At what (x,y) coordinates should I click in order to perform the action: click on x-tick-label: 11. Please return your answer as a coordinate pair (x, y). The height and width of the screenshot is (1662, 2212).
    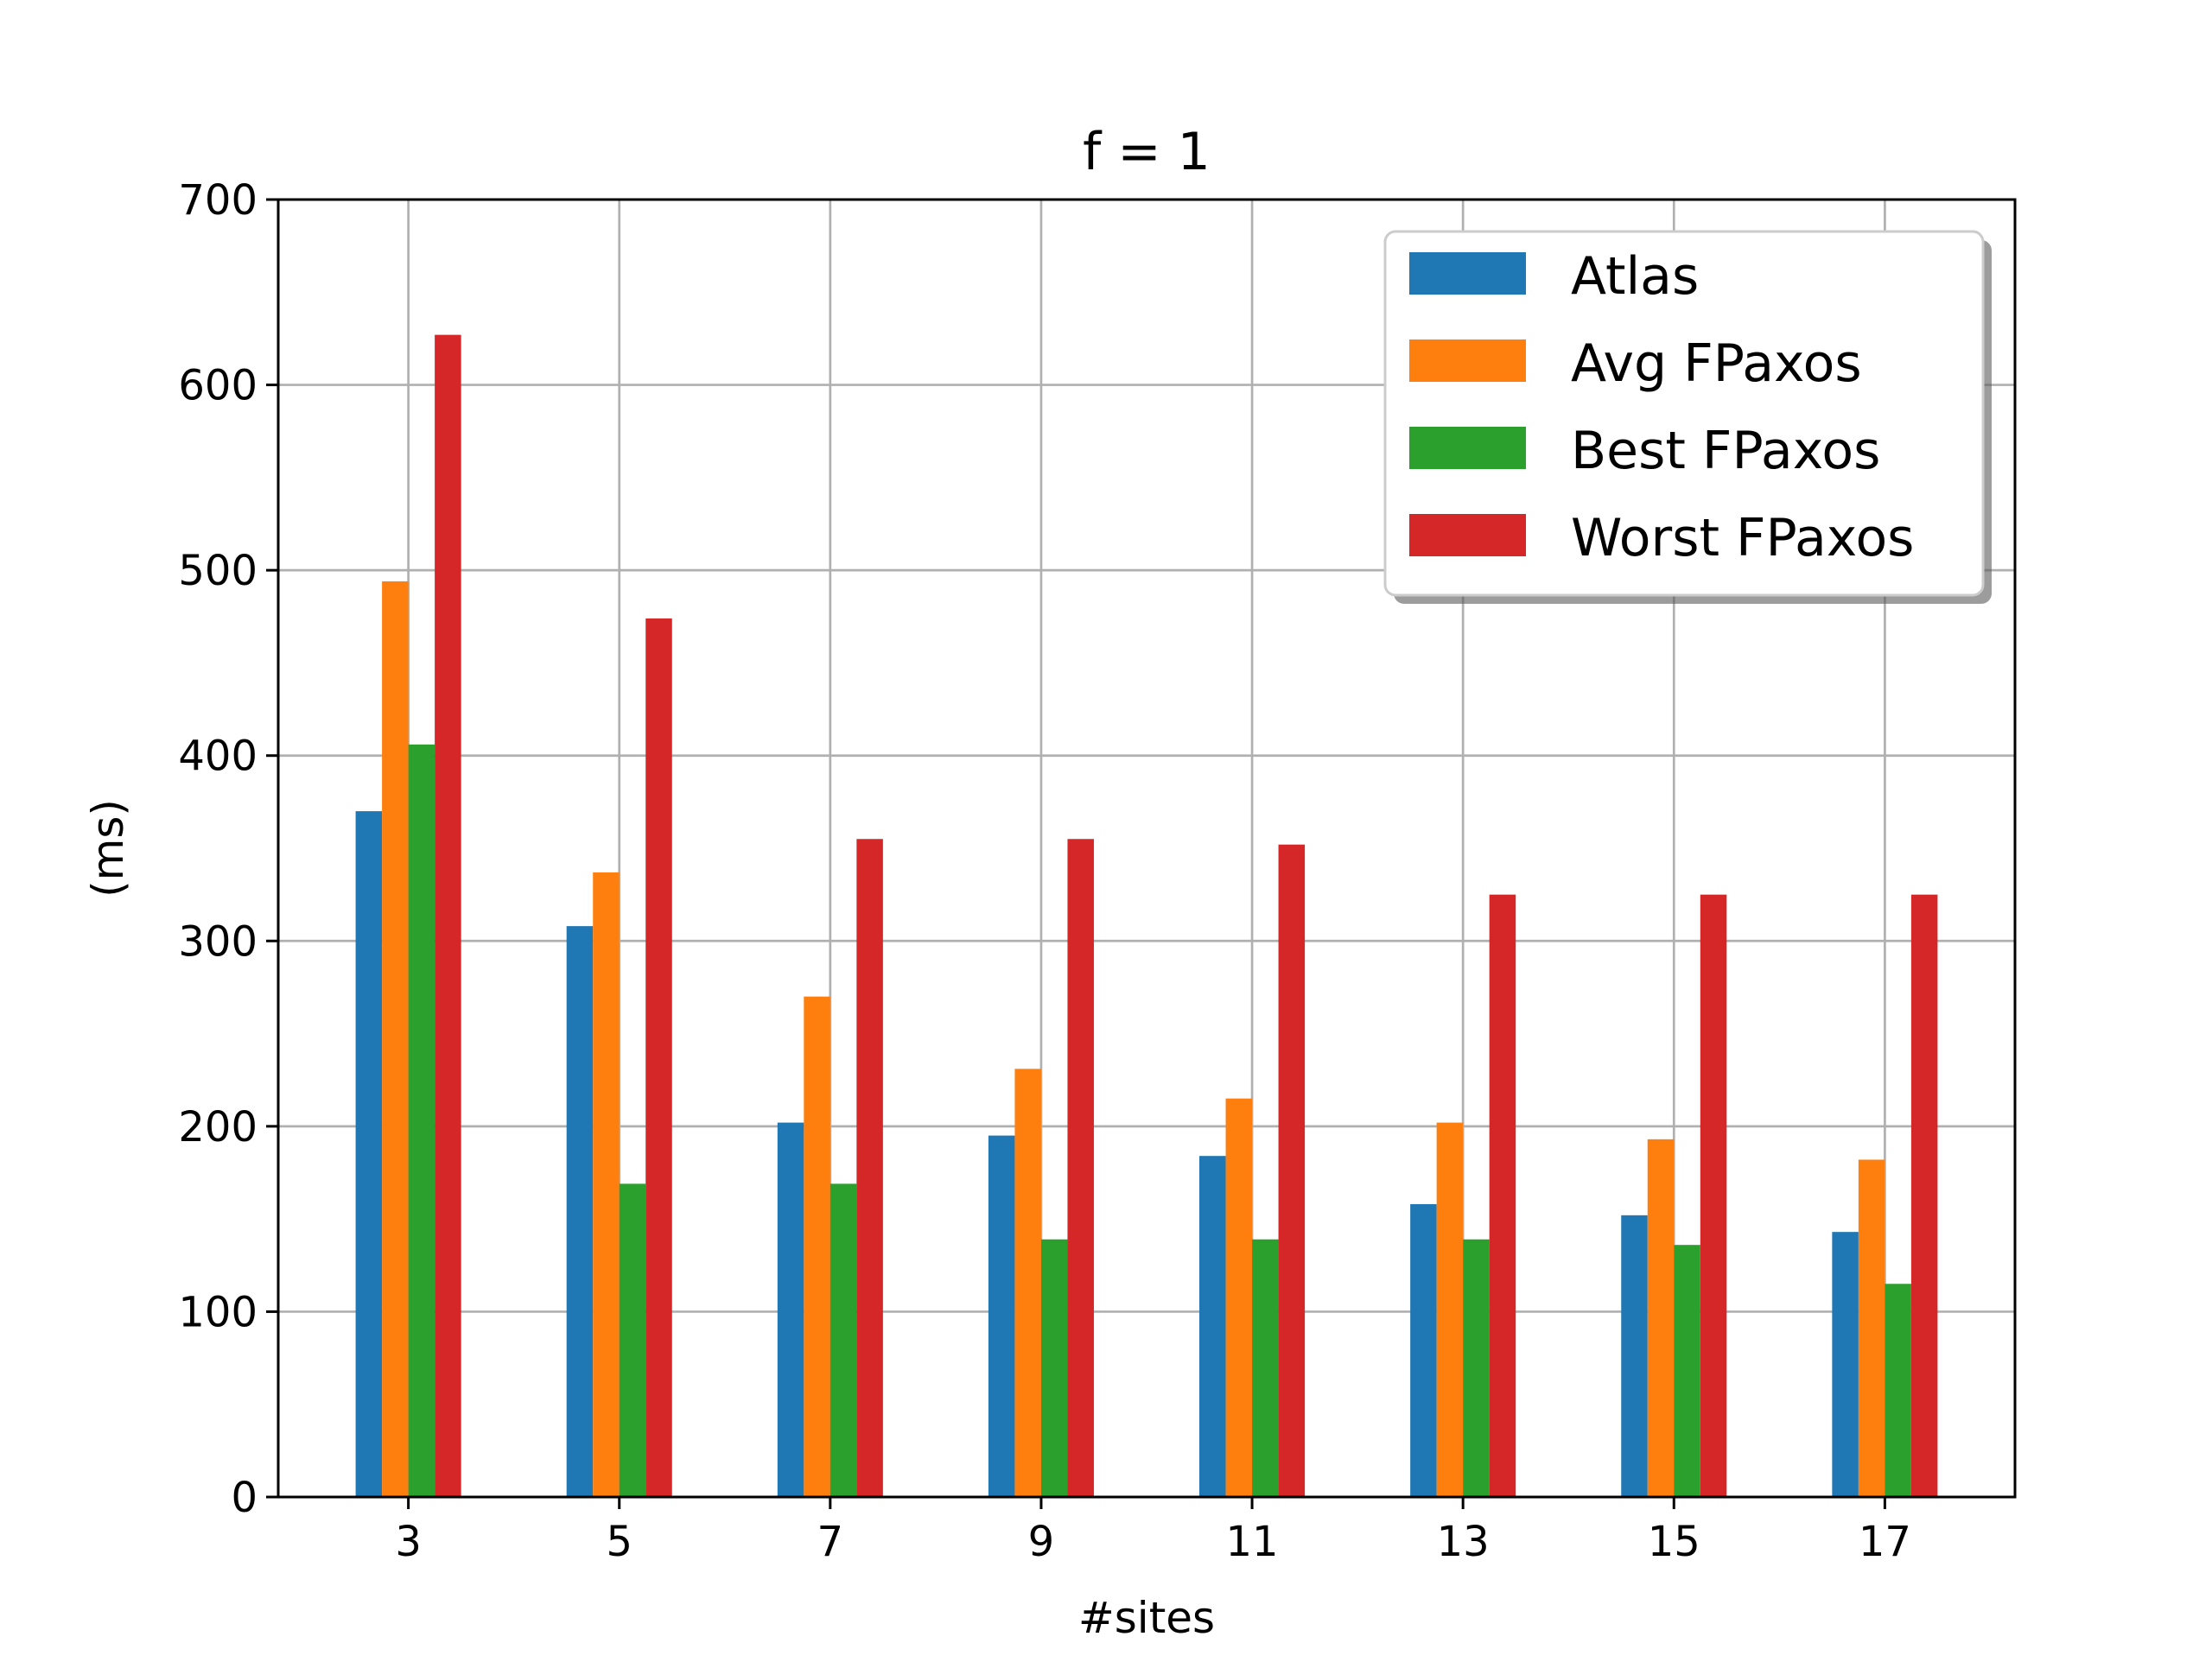
    Looking at the image, I should click on (1252, 1542).